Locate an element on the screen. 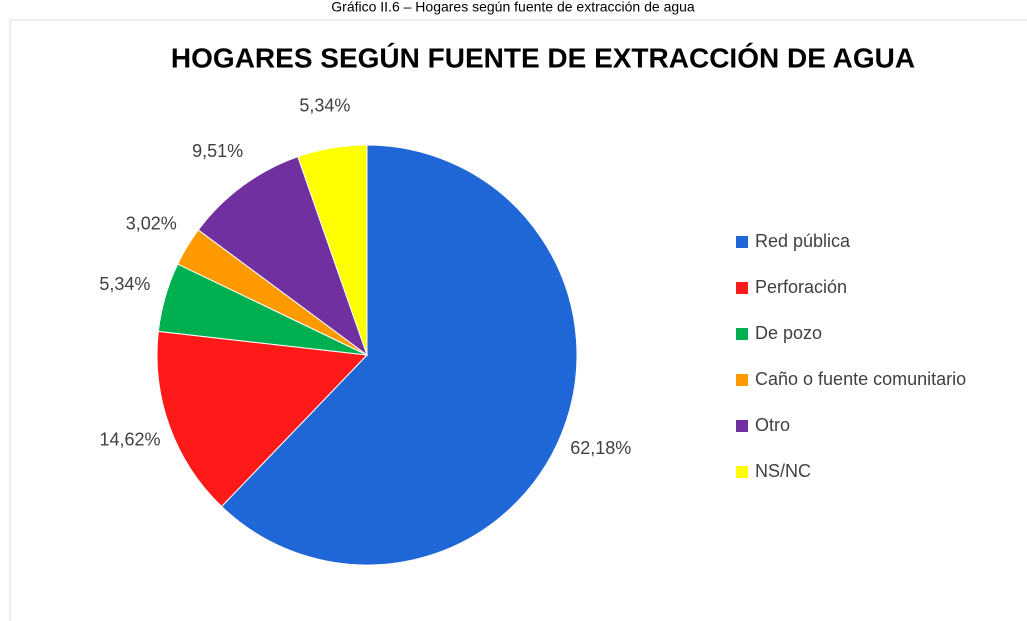  data-label: 14,62% is located at coordinates (129, 439).